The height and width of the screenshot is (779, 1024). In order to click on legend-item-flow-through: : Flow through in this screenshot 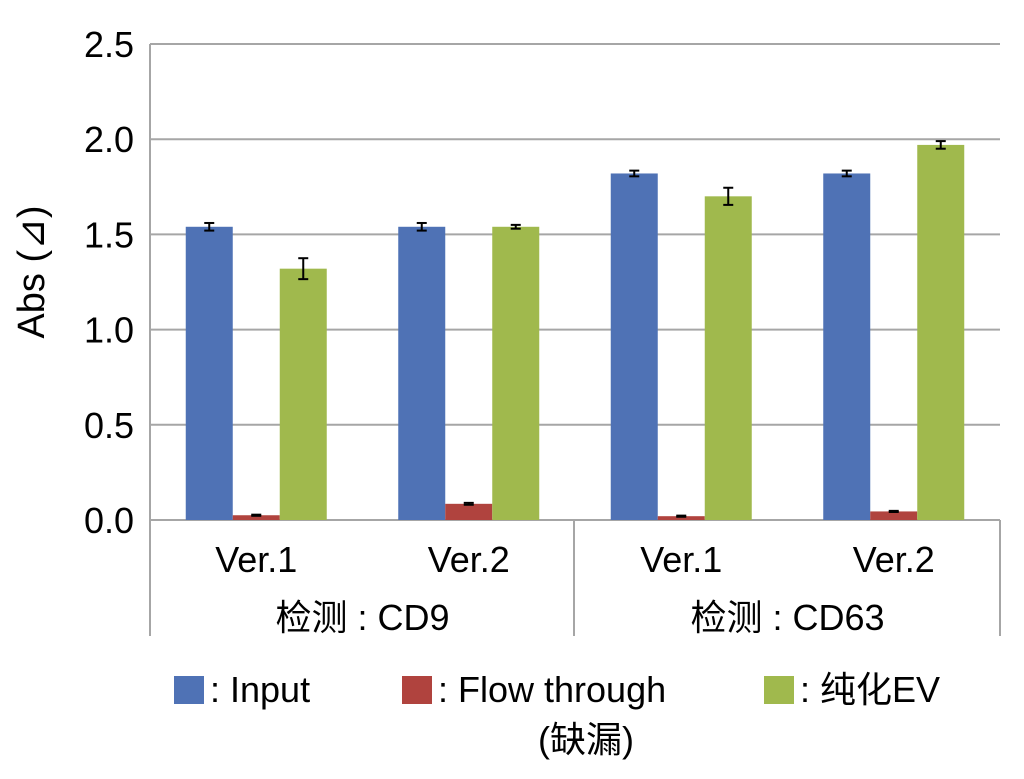, I will do `click(534, 690)`.